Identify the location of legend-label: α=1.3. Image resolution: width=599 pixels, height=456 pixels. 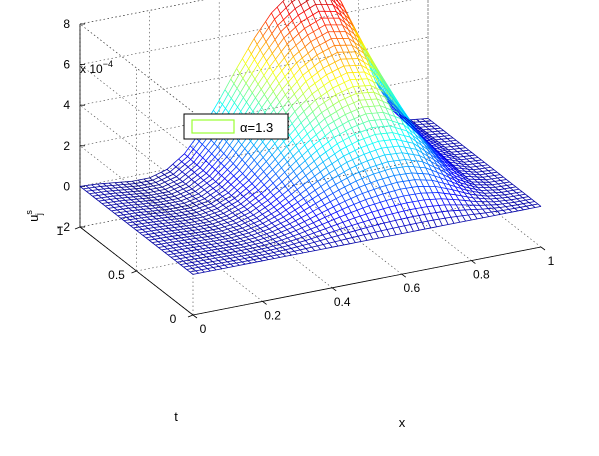
(256, 127).